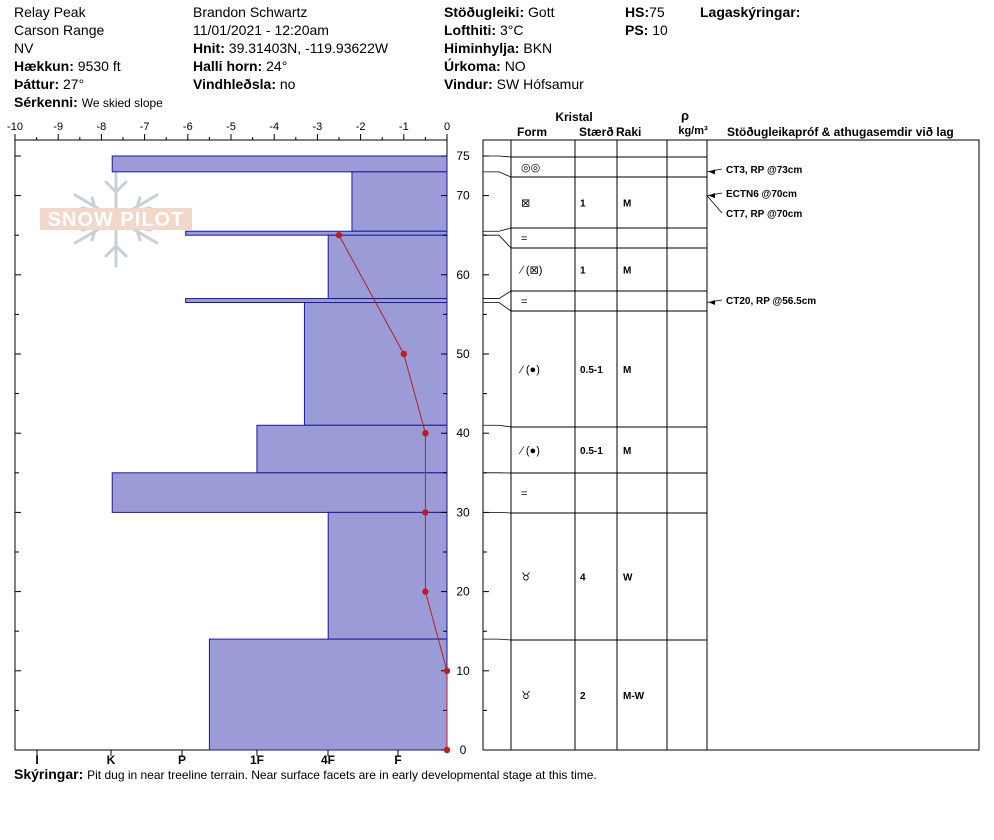 The image size is (994, 840). I want to click on top-tick-label: -3, so click(318, 127).